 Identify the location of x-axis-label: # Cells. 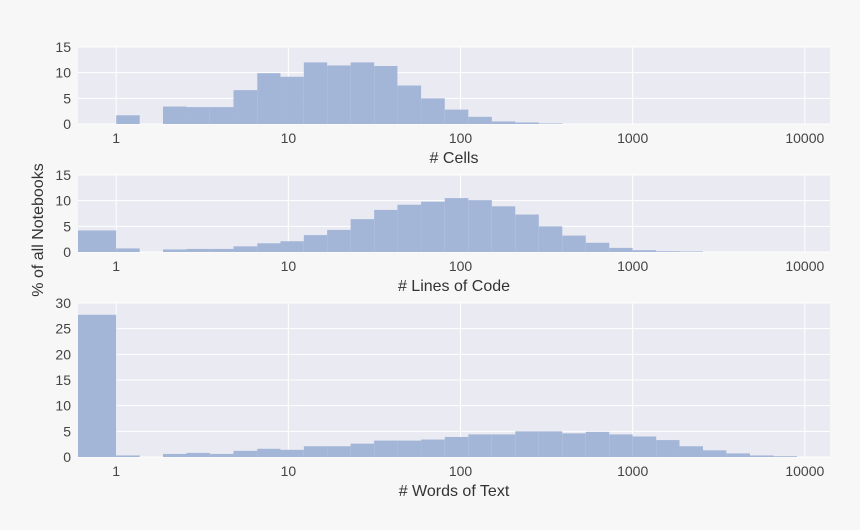
(454, 158).